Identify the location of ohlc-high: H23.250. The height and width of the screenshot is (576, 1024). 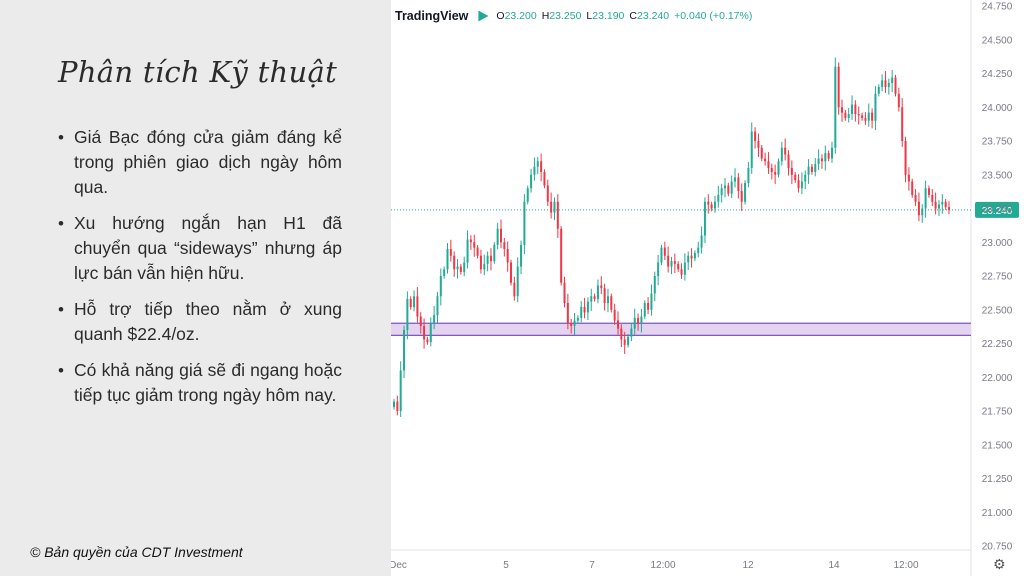
(561, 16).